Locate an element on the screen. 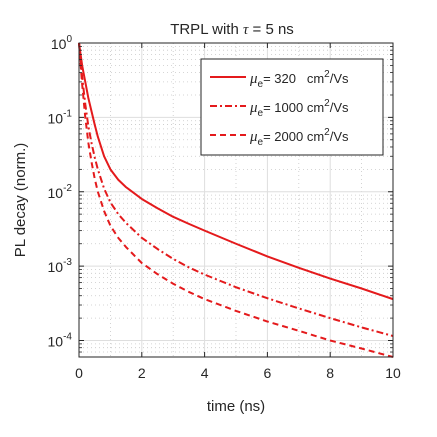 Image resolution: width=437 pixels, height=437 pixels. chart-title-symbol: τ is located at coordinates (246, 30).